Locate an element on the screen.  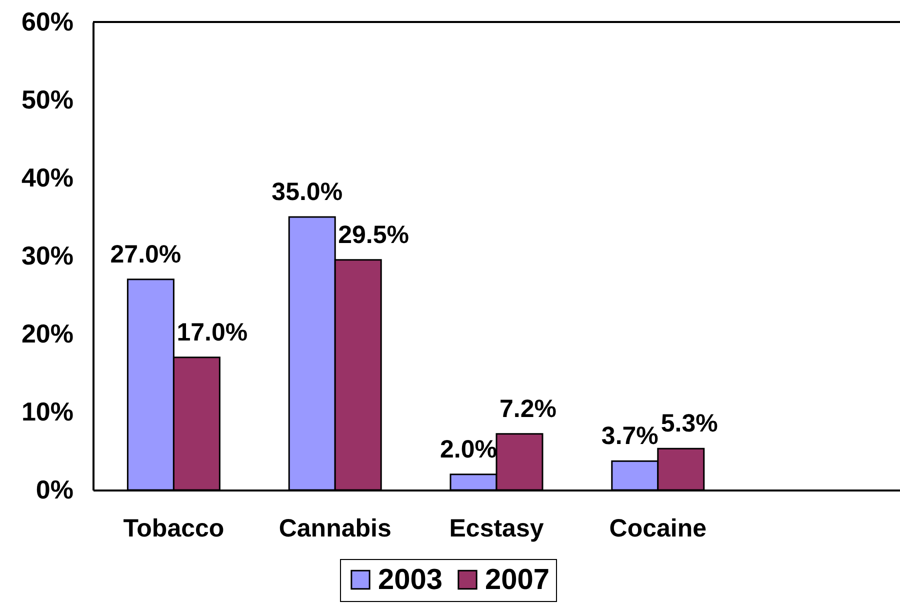
data-label: 2.0% is located at coordinates (468, 449).